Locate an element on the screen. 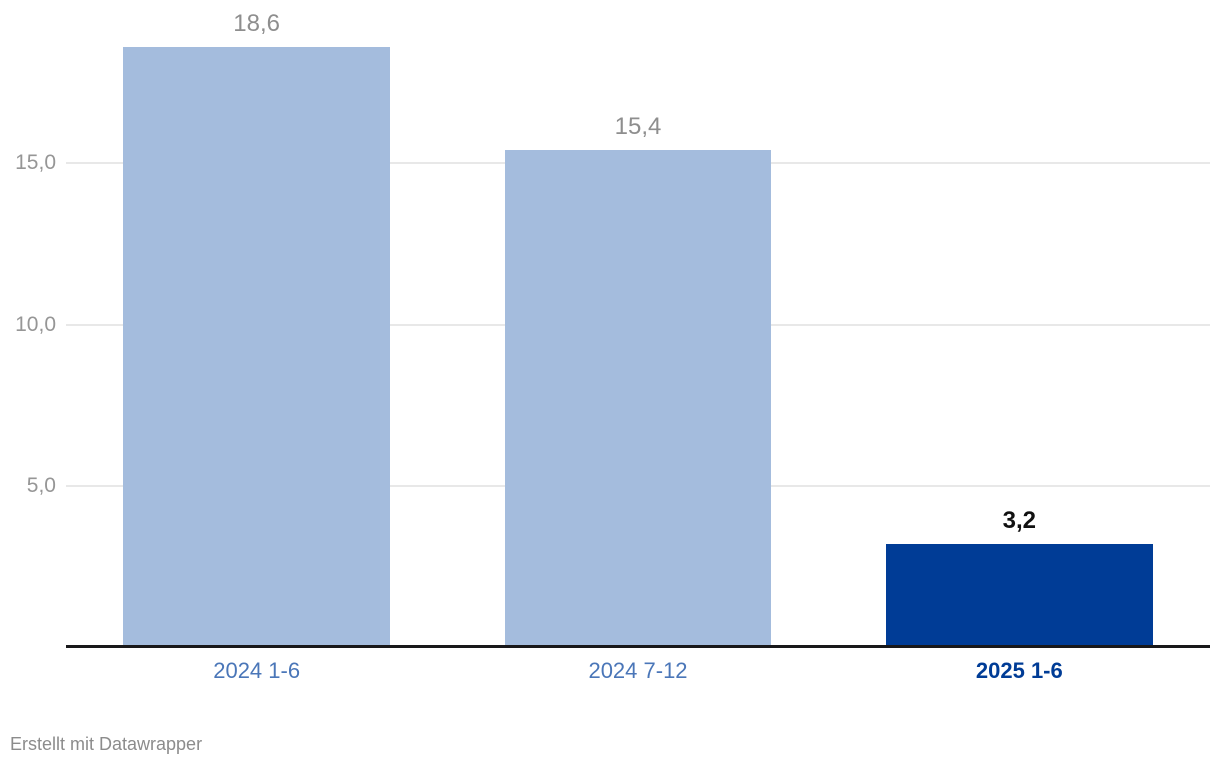 This screenshot has width=1220, height=768. x-axis-category-label: 2025 1-6 is located at coordinates (1019, 670).